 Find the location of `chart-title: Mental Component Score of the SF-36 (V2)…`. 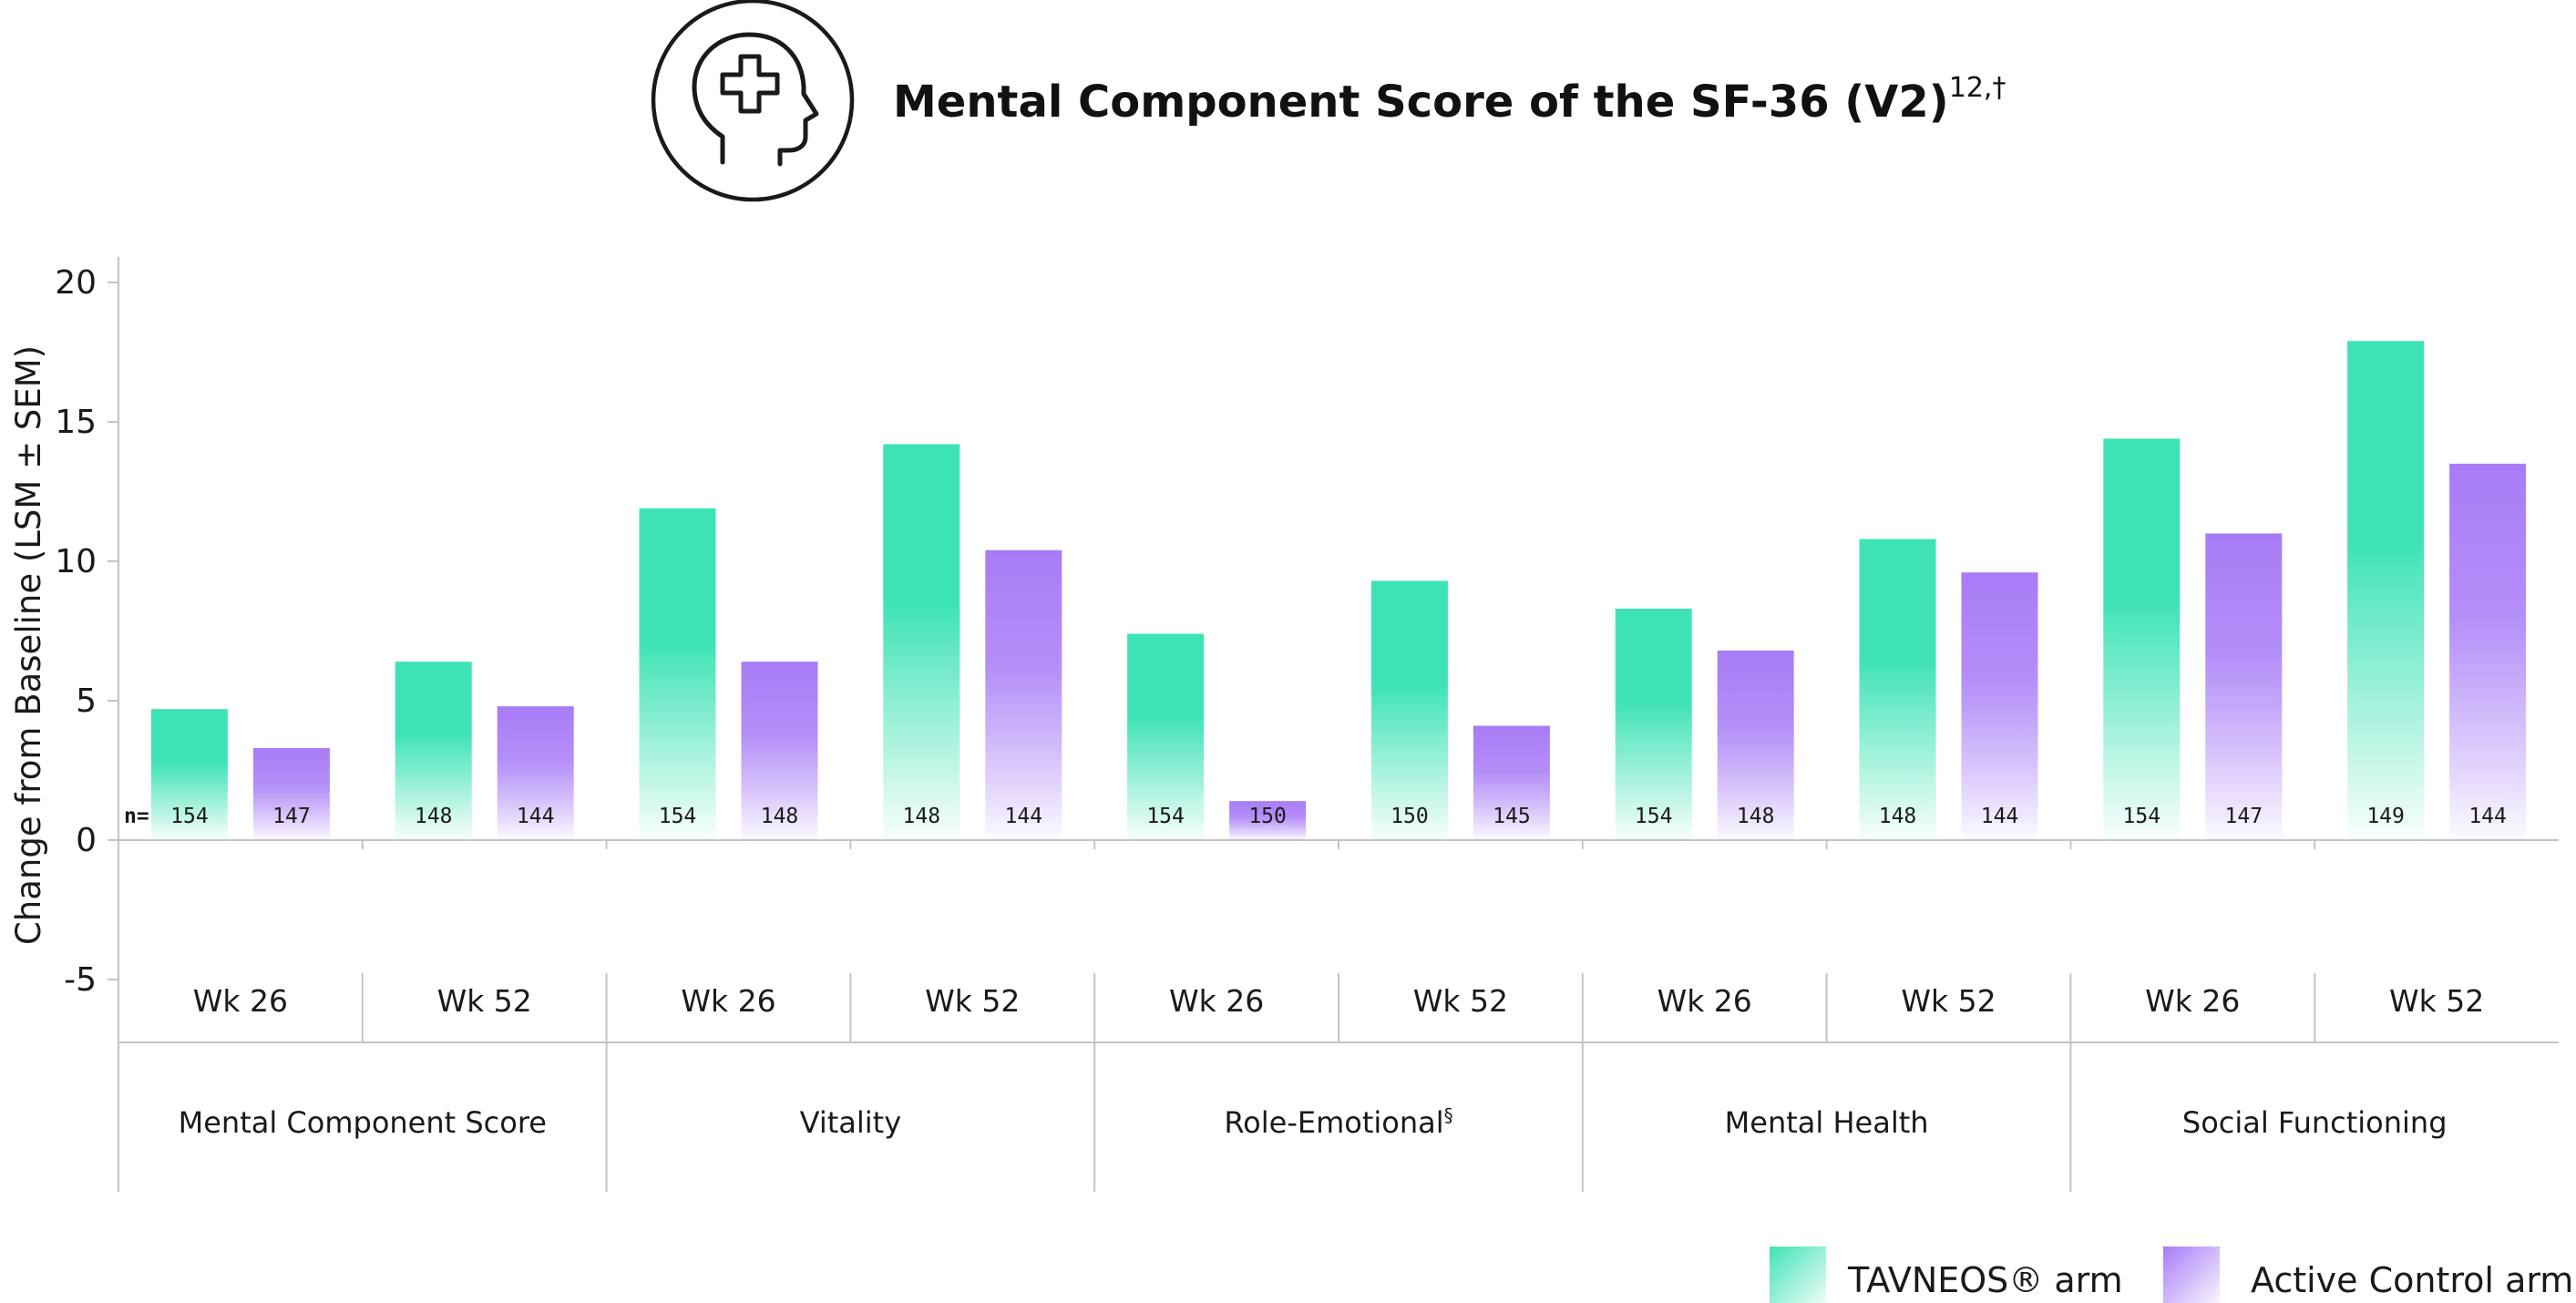

chart-title: Mental Component Score of the SF-36 (V2)… is located at coordinates (1450, 100).